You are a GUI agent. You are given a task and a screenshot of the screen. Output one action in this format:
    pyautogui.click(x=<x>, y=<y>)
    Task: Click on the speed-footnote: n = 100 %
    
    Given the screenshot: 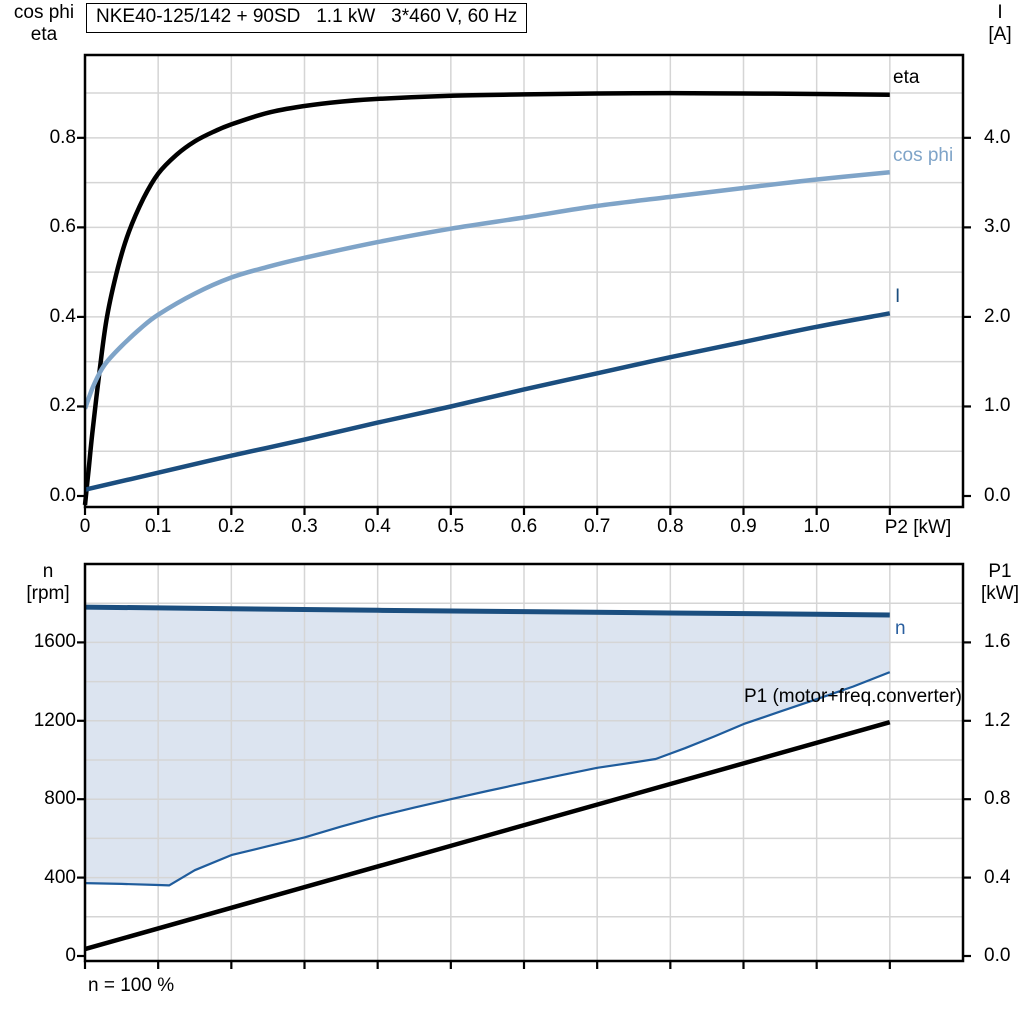 What is the action you would take?
    pyautogui.click(x=131, y=985)
    